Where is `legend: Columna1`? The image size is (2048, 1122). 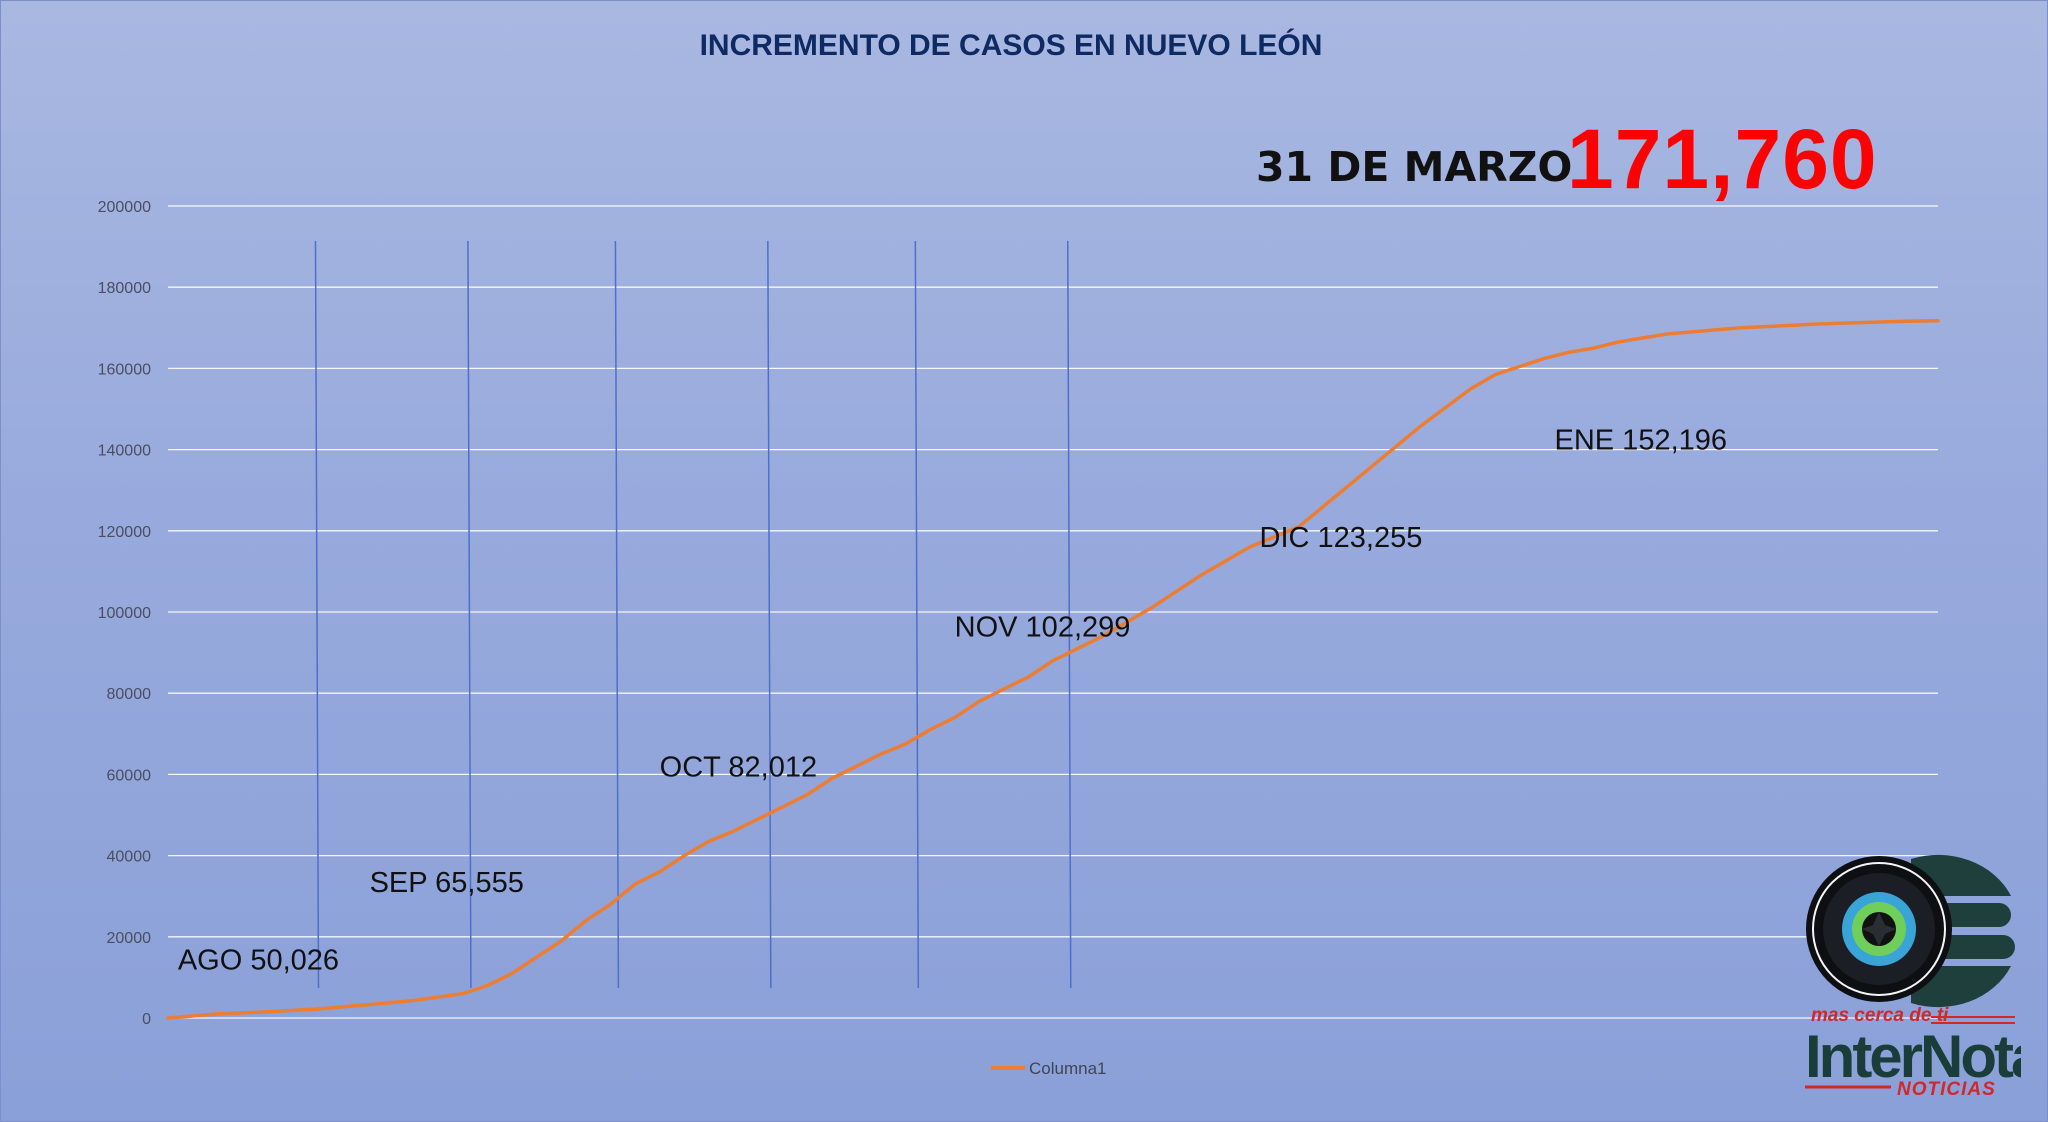
legend: Columna1 is located at coordinates (1049, 1068).